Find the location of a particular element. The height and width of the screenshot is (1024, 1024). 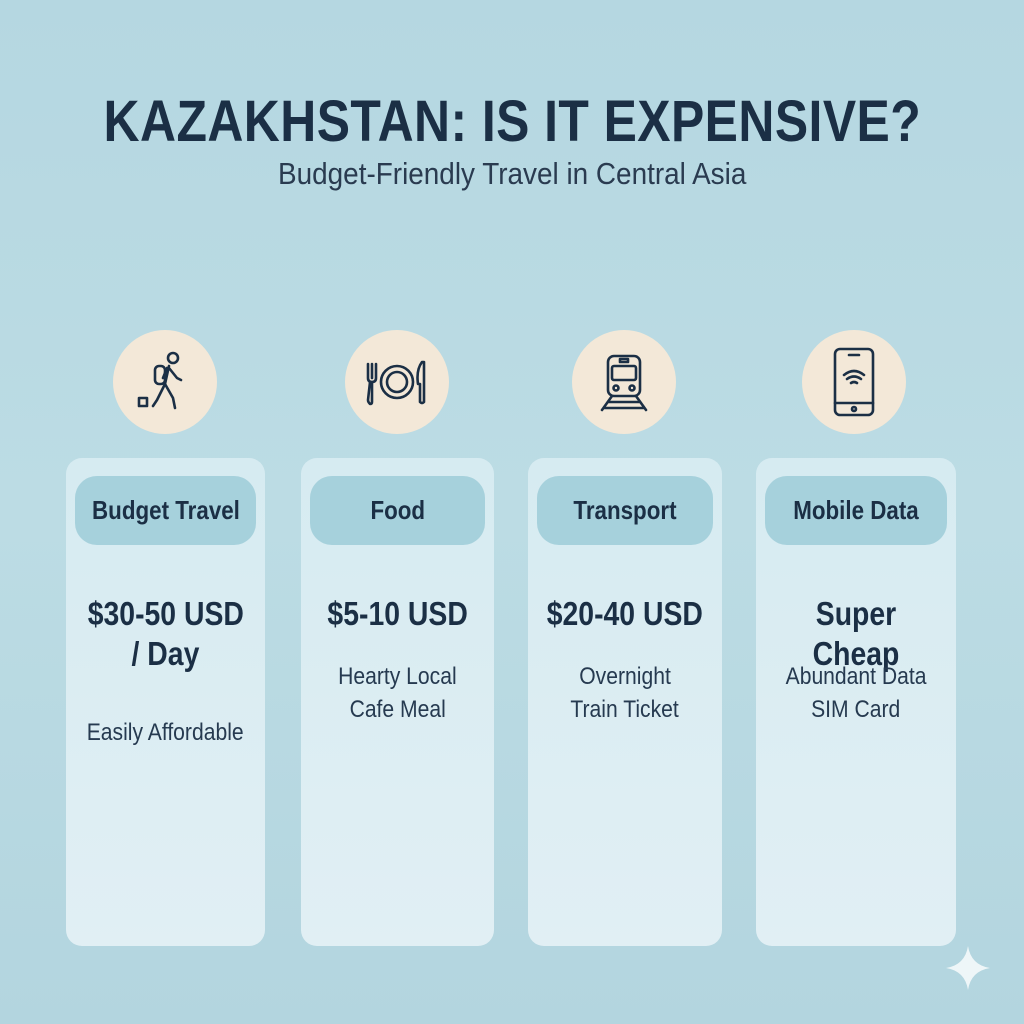

train-icon is located at coordinates (624, 383).